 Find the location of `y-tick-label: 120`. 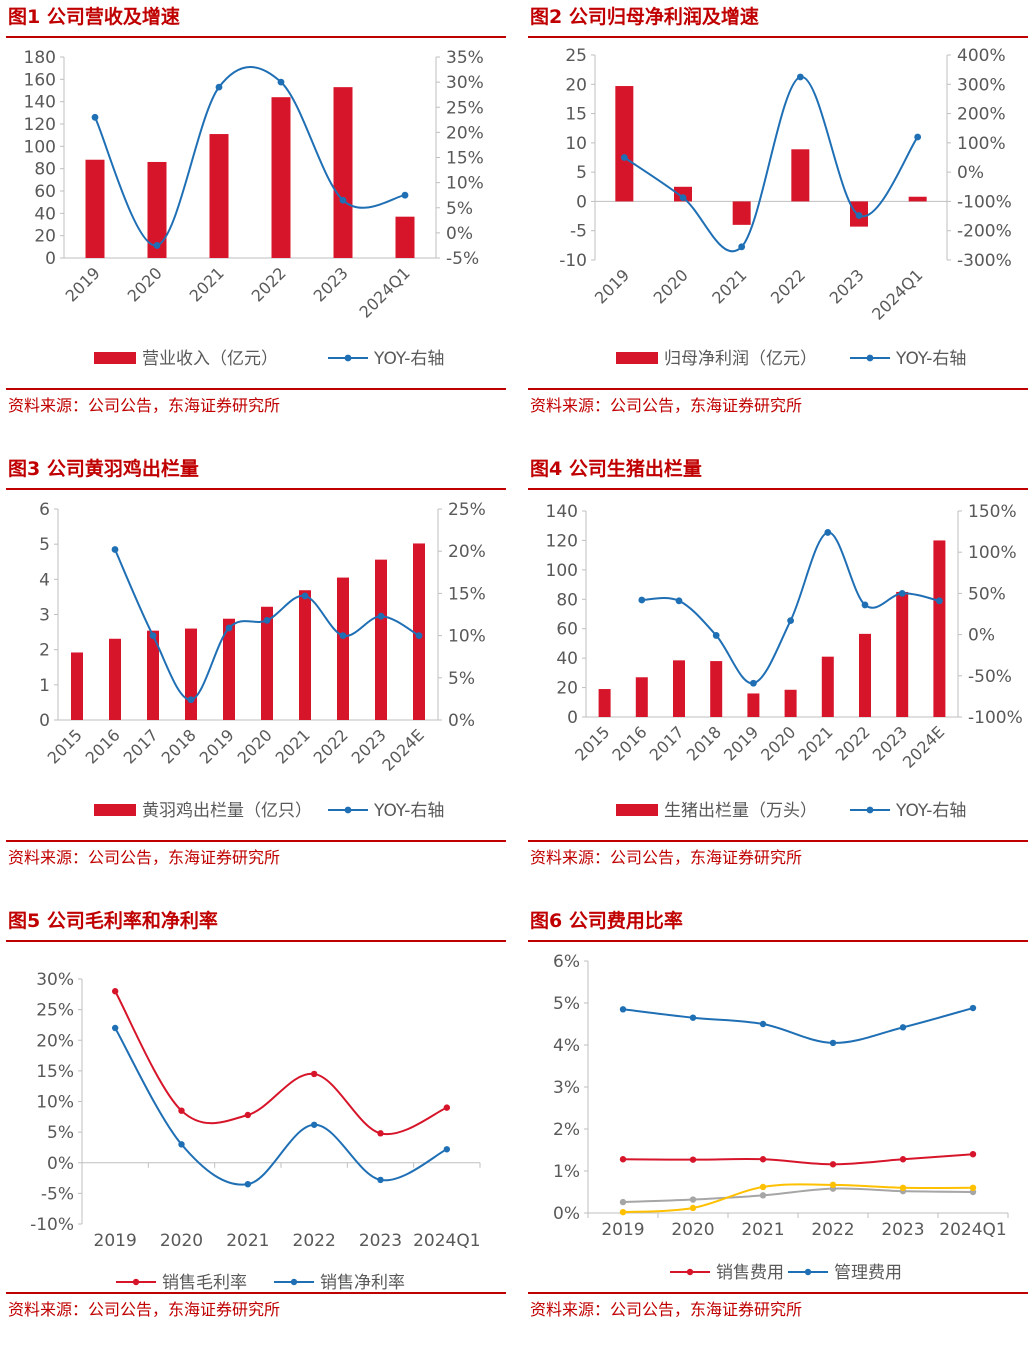

y-tick-label: 120 is located at coordinates (40, 125).